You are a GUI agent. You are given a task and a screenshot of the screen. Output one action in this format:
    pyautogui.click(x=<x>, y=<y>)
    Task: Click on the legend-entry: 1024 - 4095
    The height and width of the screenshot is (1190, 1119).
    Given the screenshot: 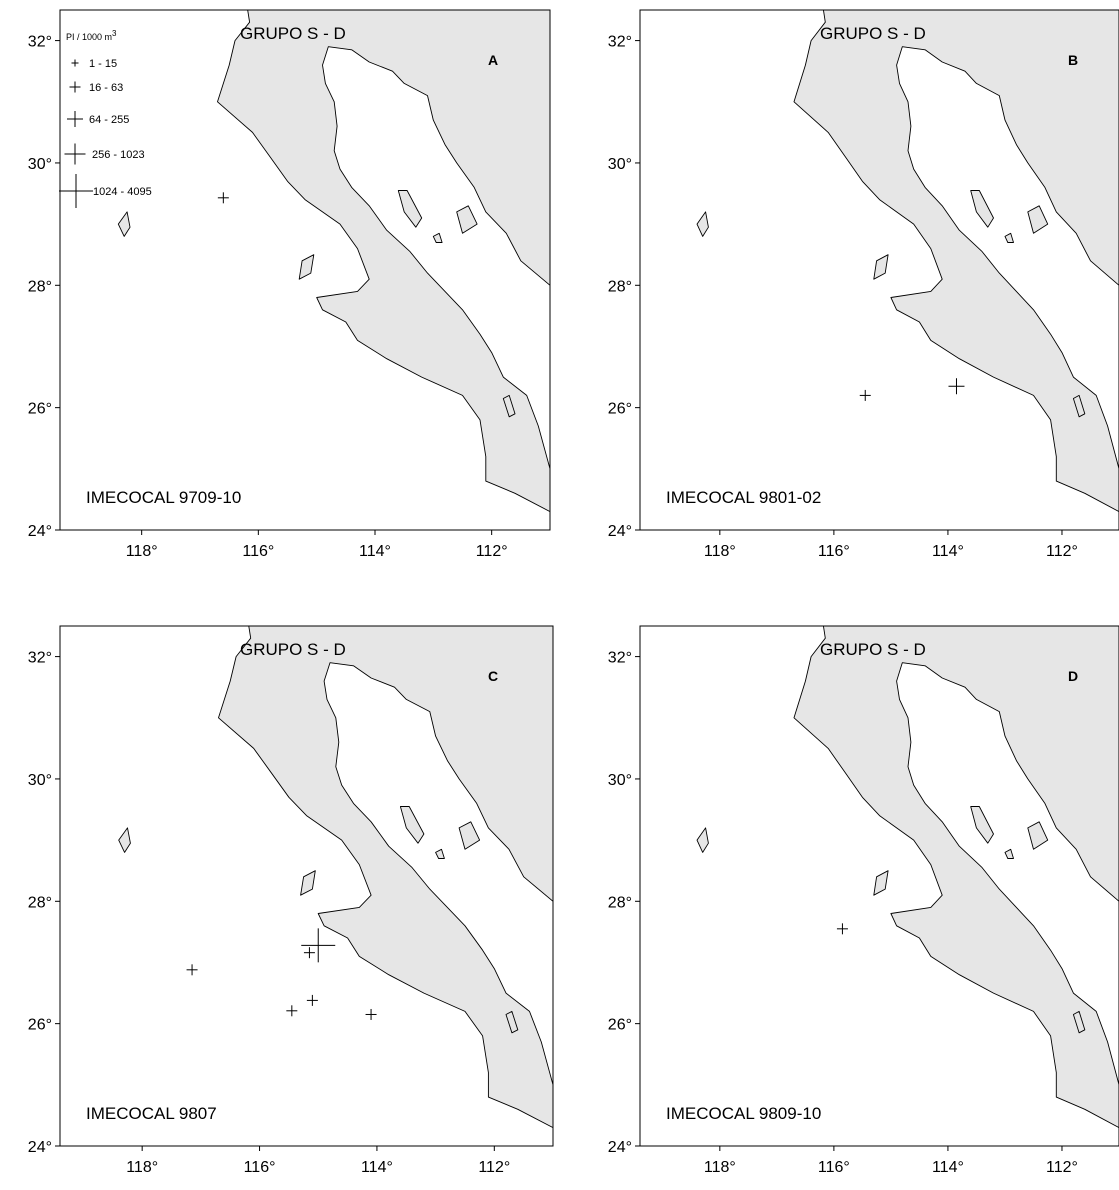 What is the action you would take?
    pyautogui.click(x=105, y=191)
    